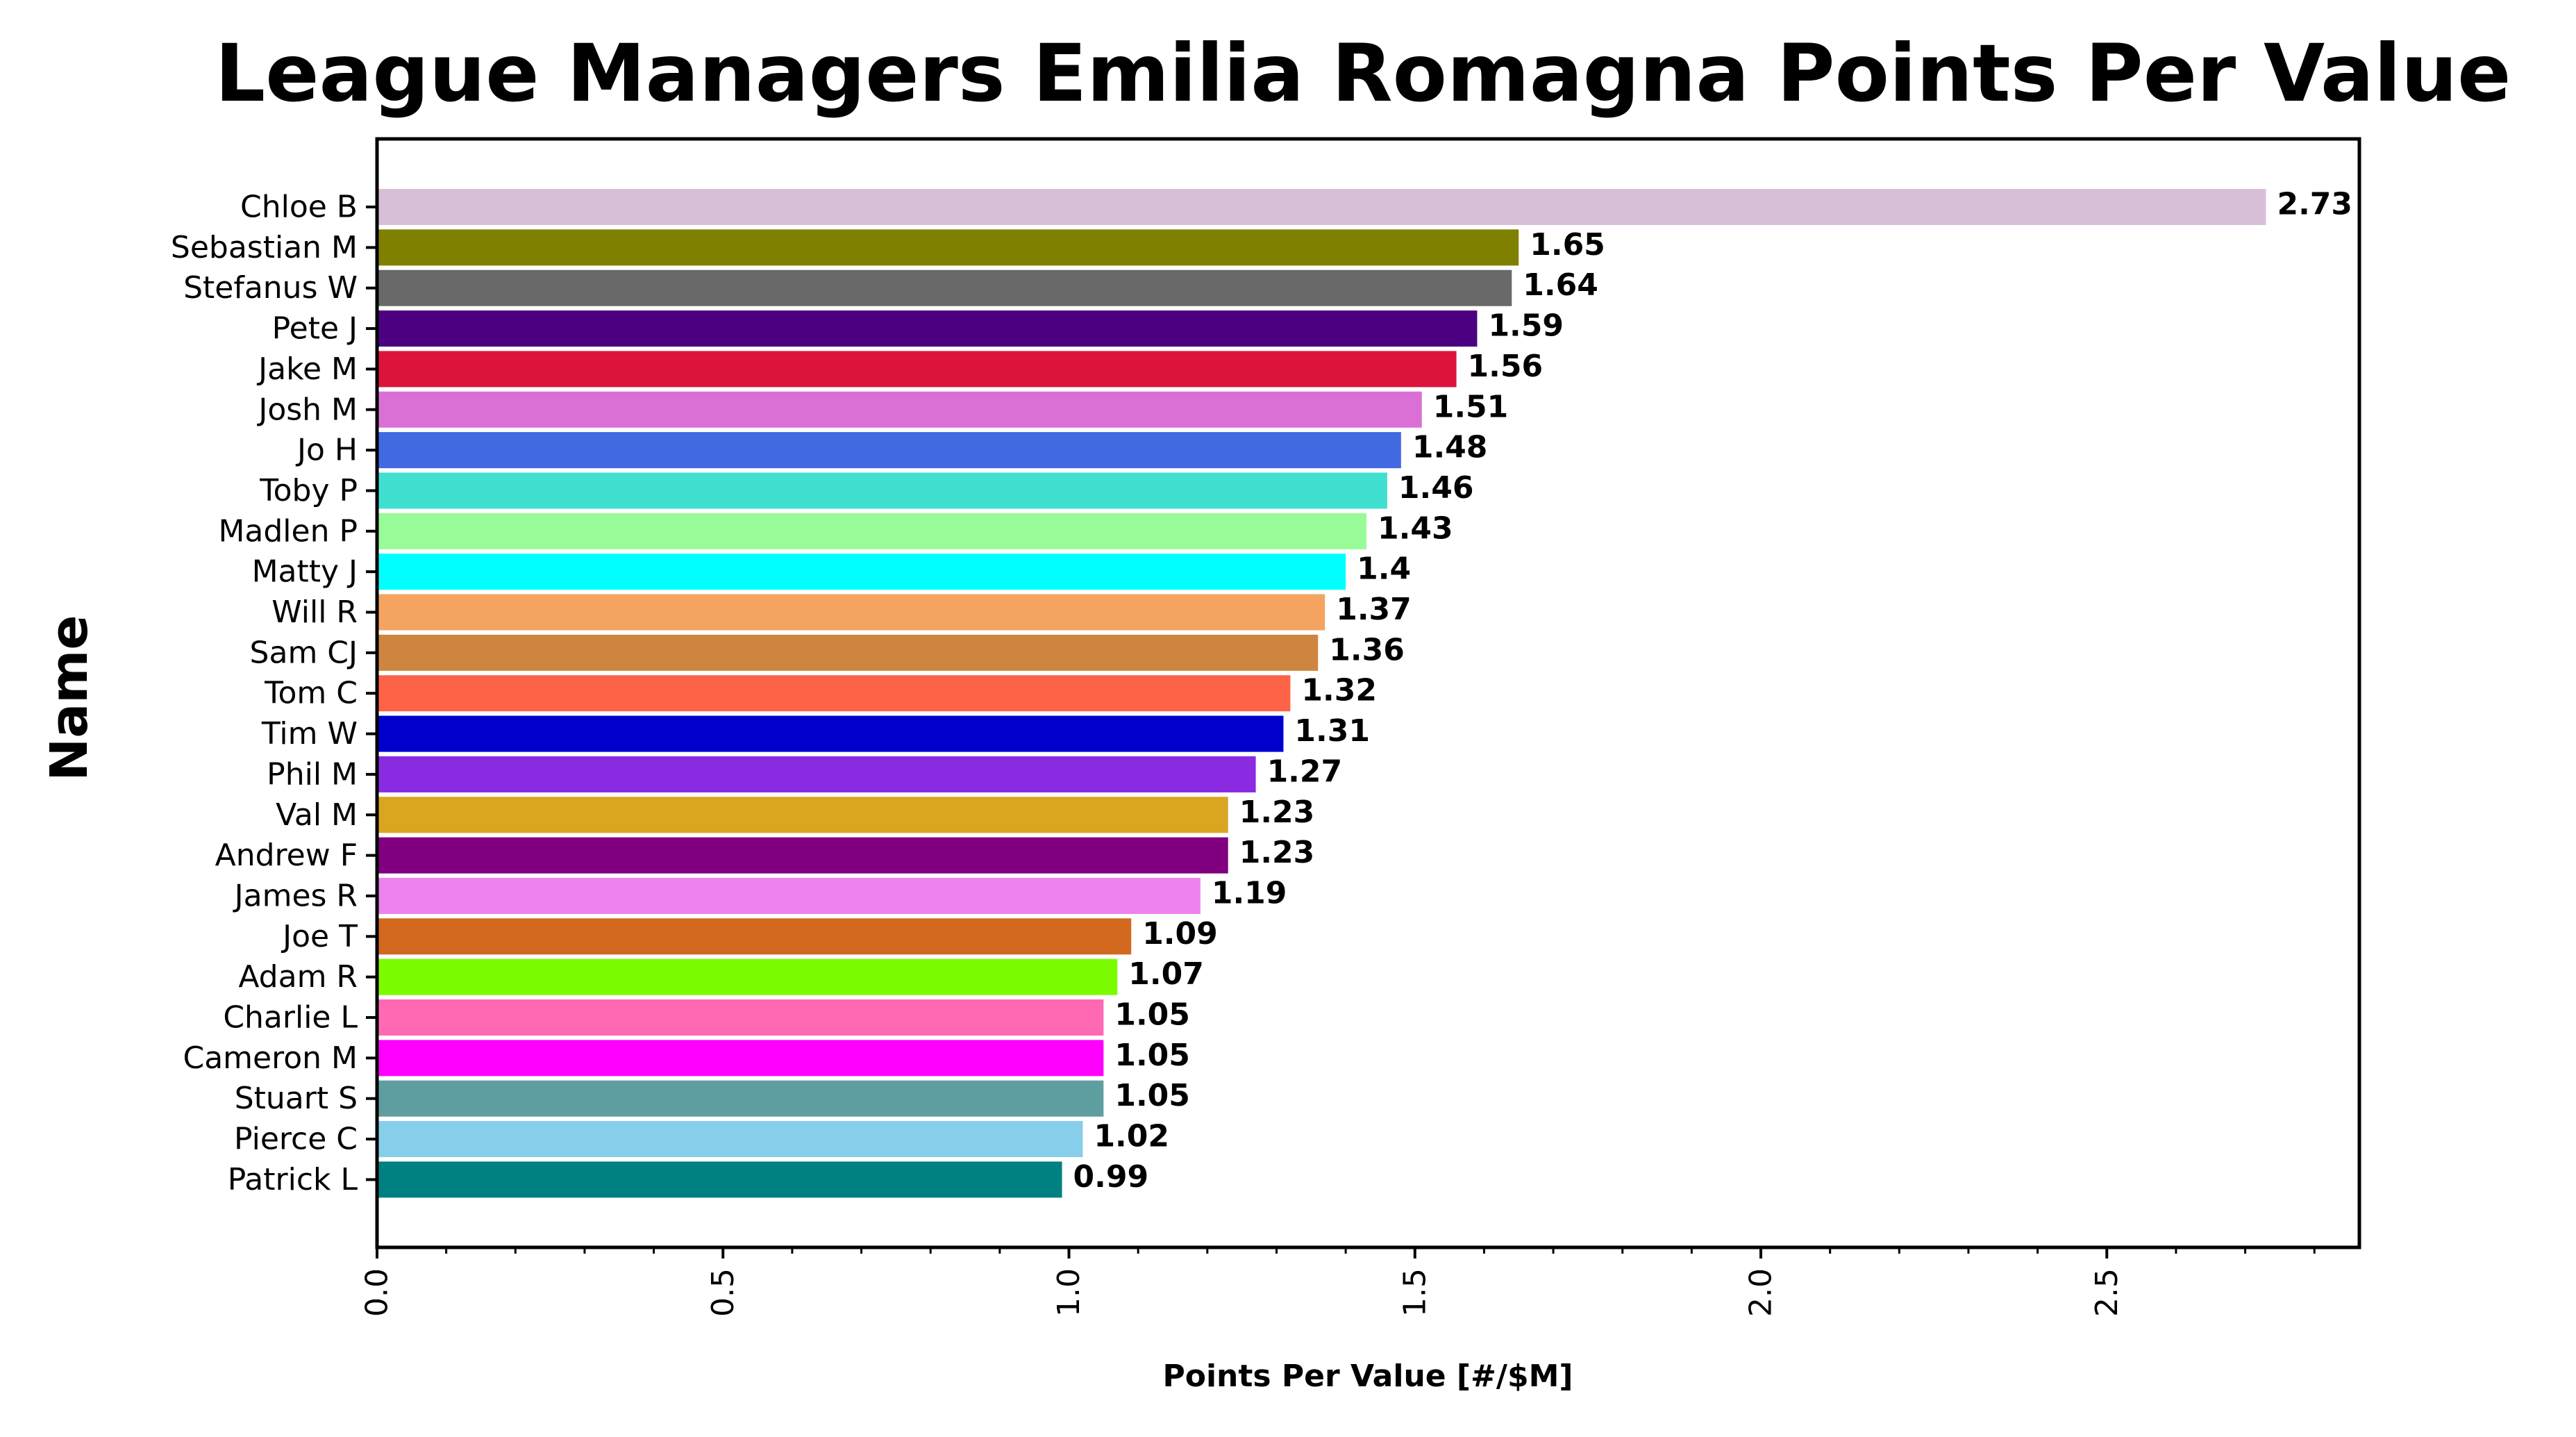 This screenshot has height=1437, width=2576. Describe the element at coordinates (1305, 771) in the screenshot. I see `value-label: 1.27` at that location.